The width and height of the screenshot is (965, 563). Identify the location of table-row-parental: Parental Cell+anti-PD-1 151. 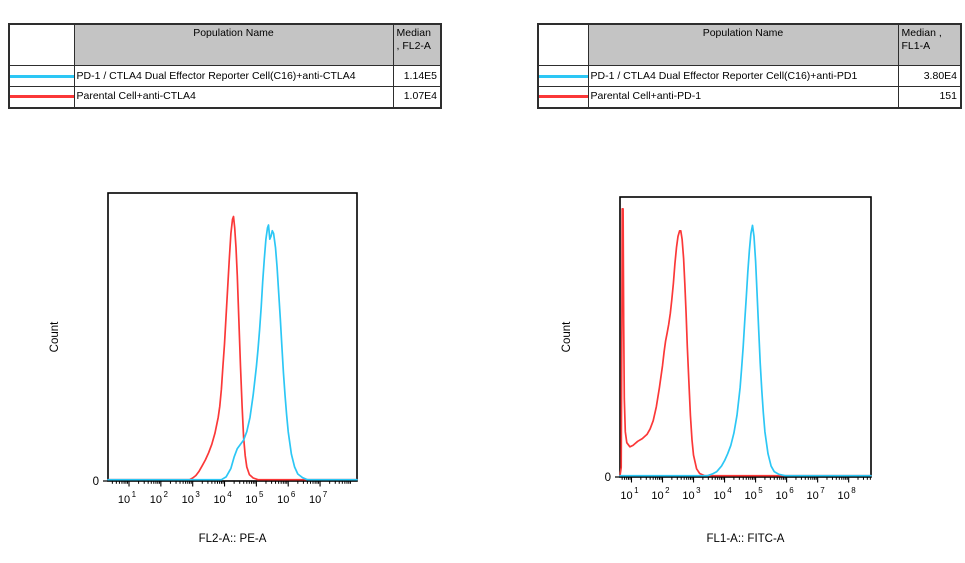
(749, 97).